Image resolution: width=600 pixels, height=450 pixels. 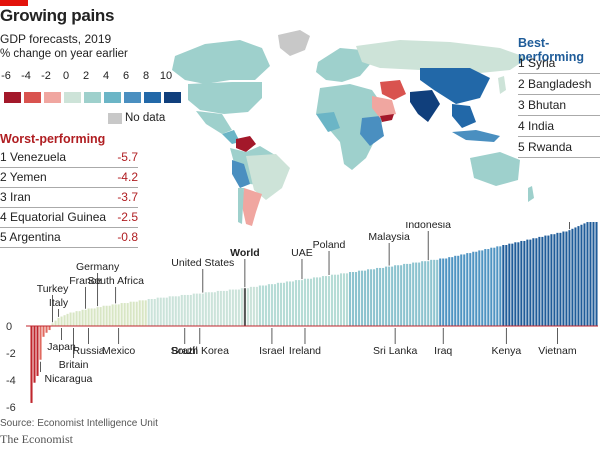 I want to click on annotation-label: Poland, so click(x=329, y=245).